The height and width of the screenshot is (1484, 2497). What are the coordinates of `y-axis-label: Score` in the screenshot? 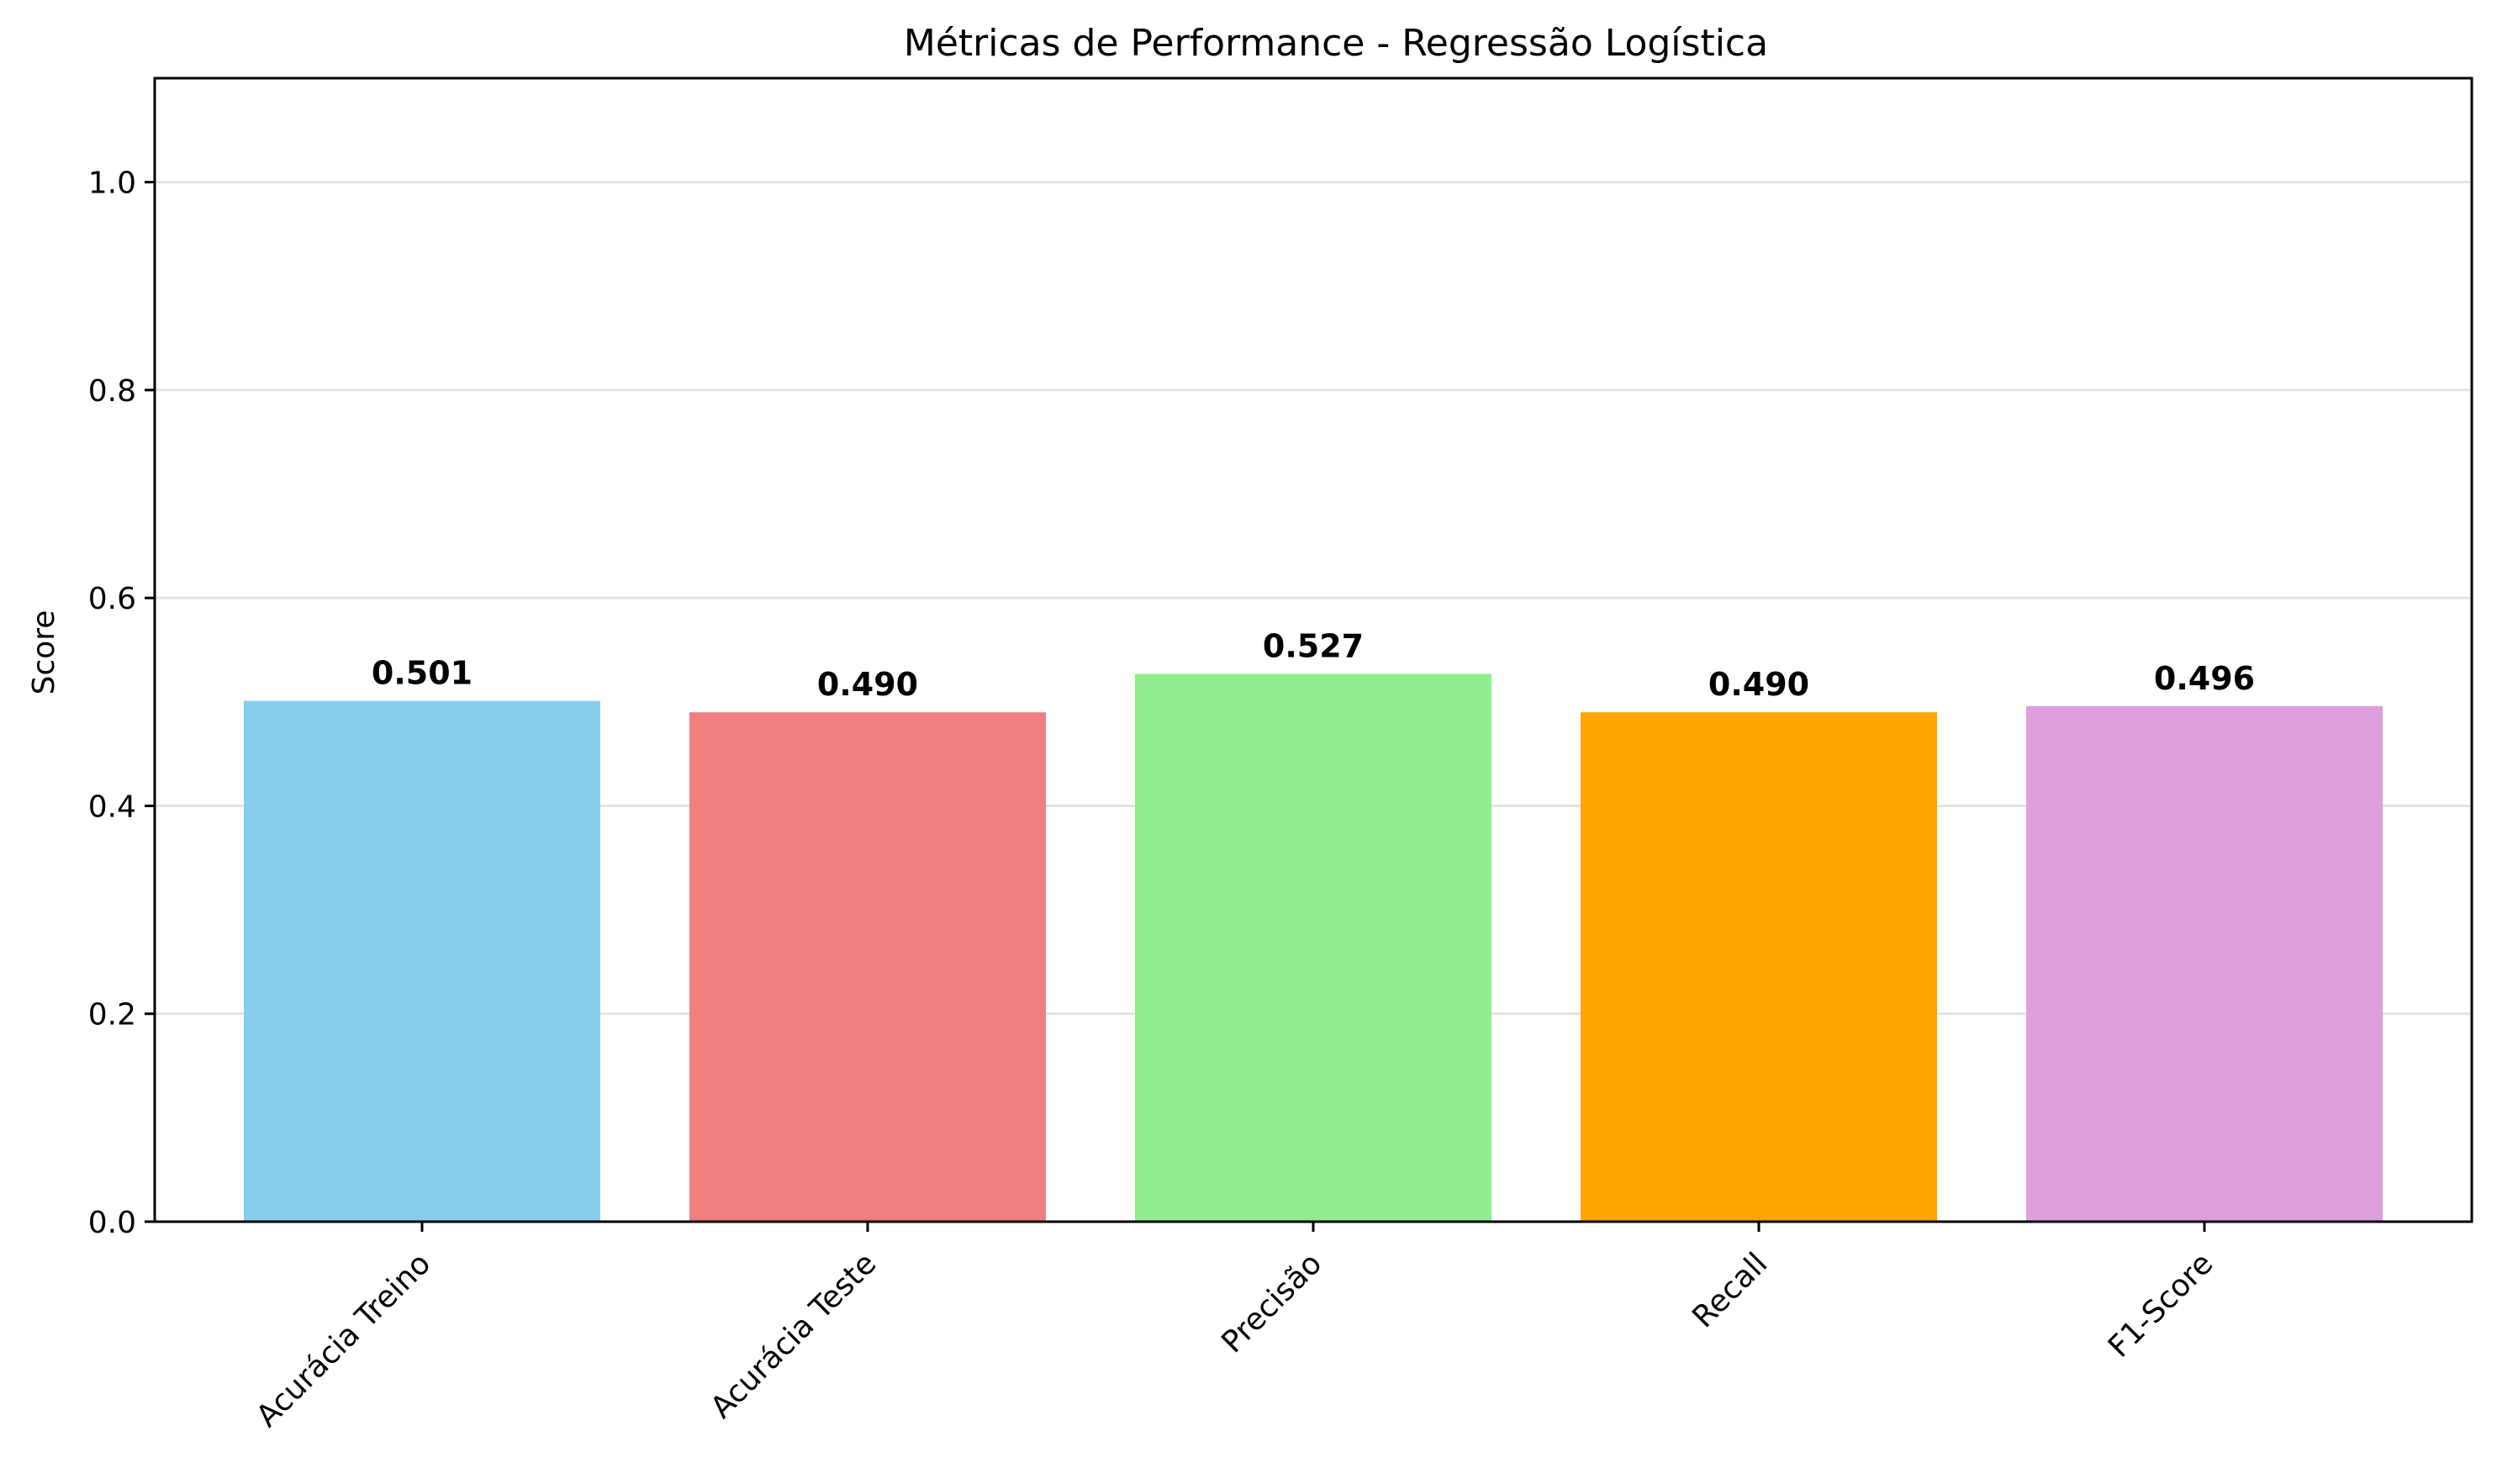 It's located at (44, 652).